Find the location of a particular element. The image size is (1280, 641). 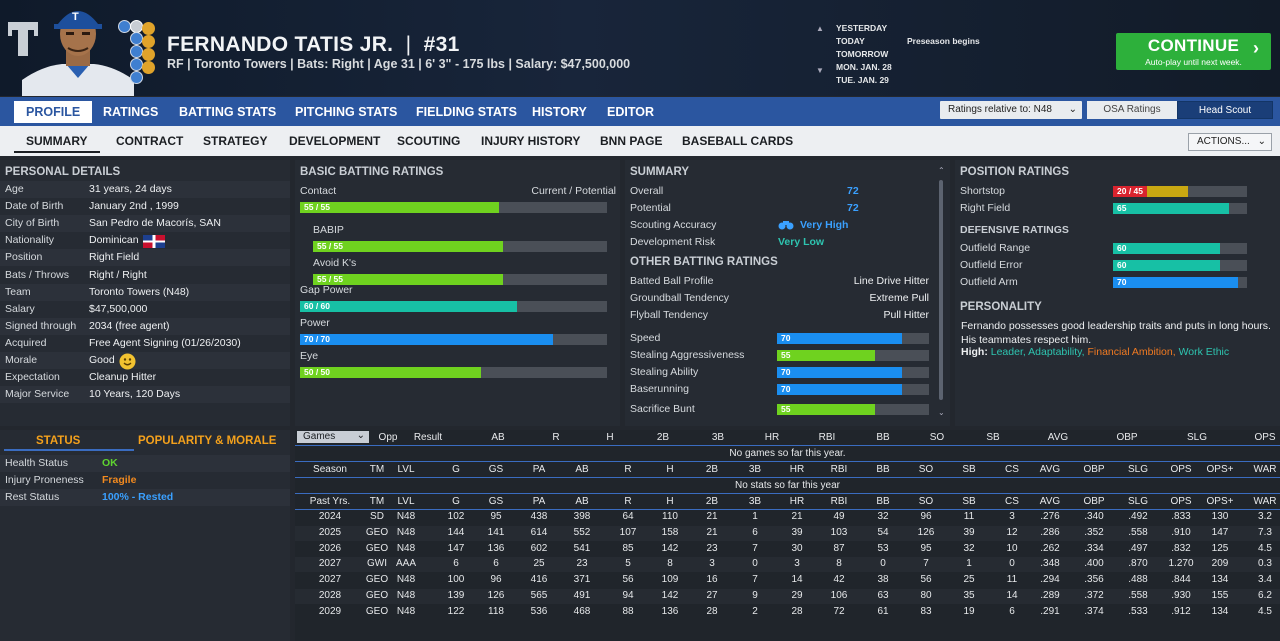

season-column-header: OPS is located at coordinates (1181, 469).